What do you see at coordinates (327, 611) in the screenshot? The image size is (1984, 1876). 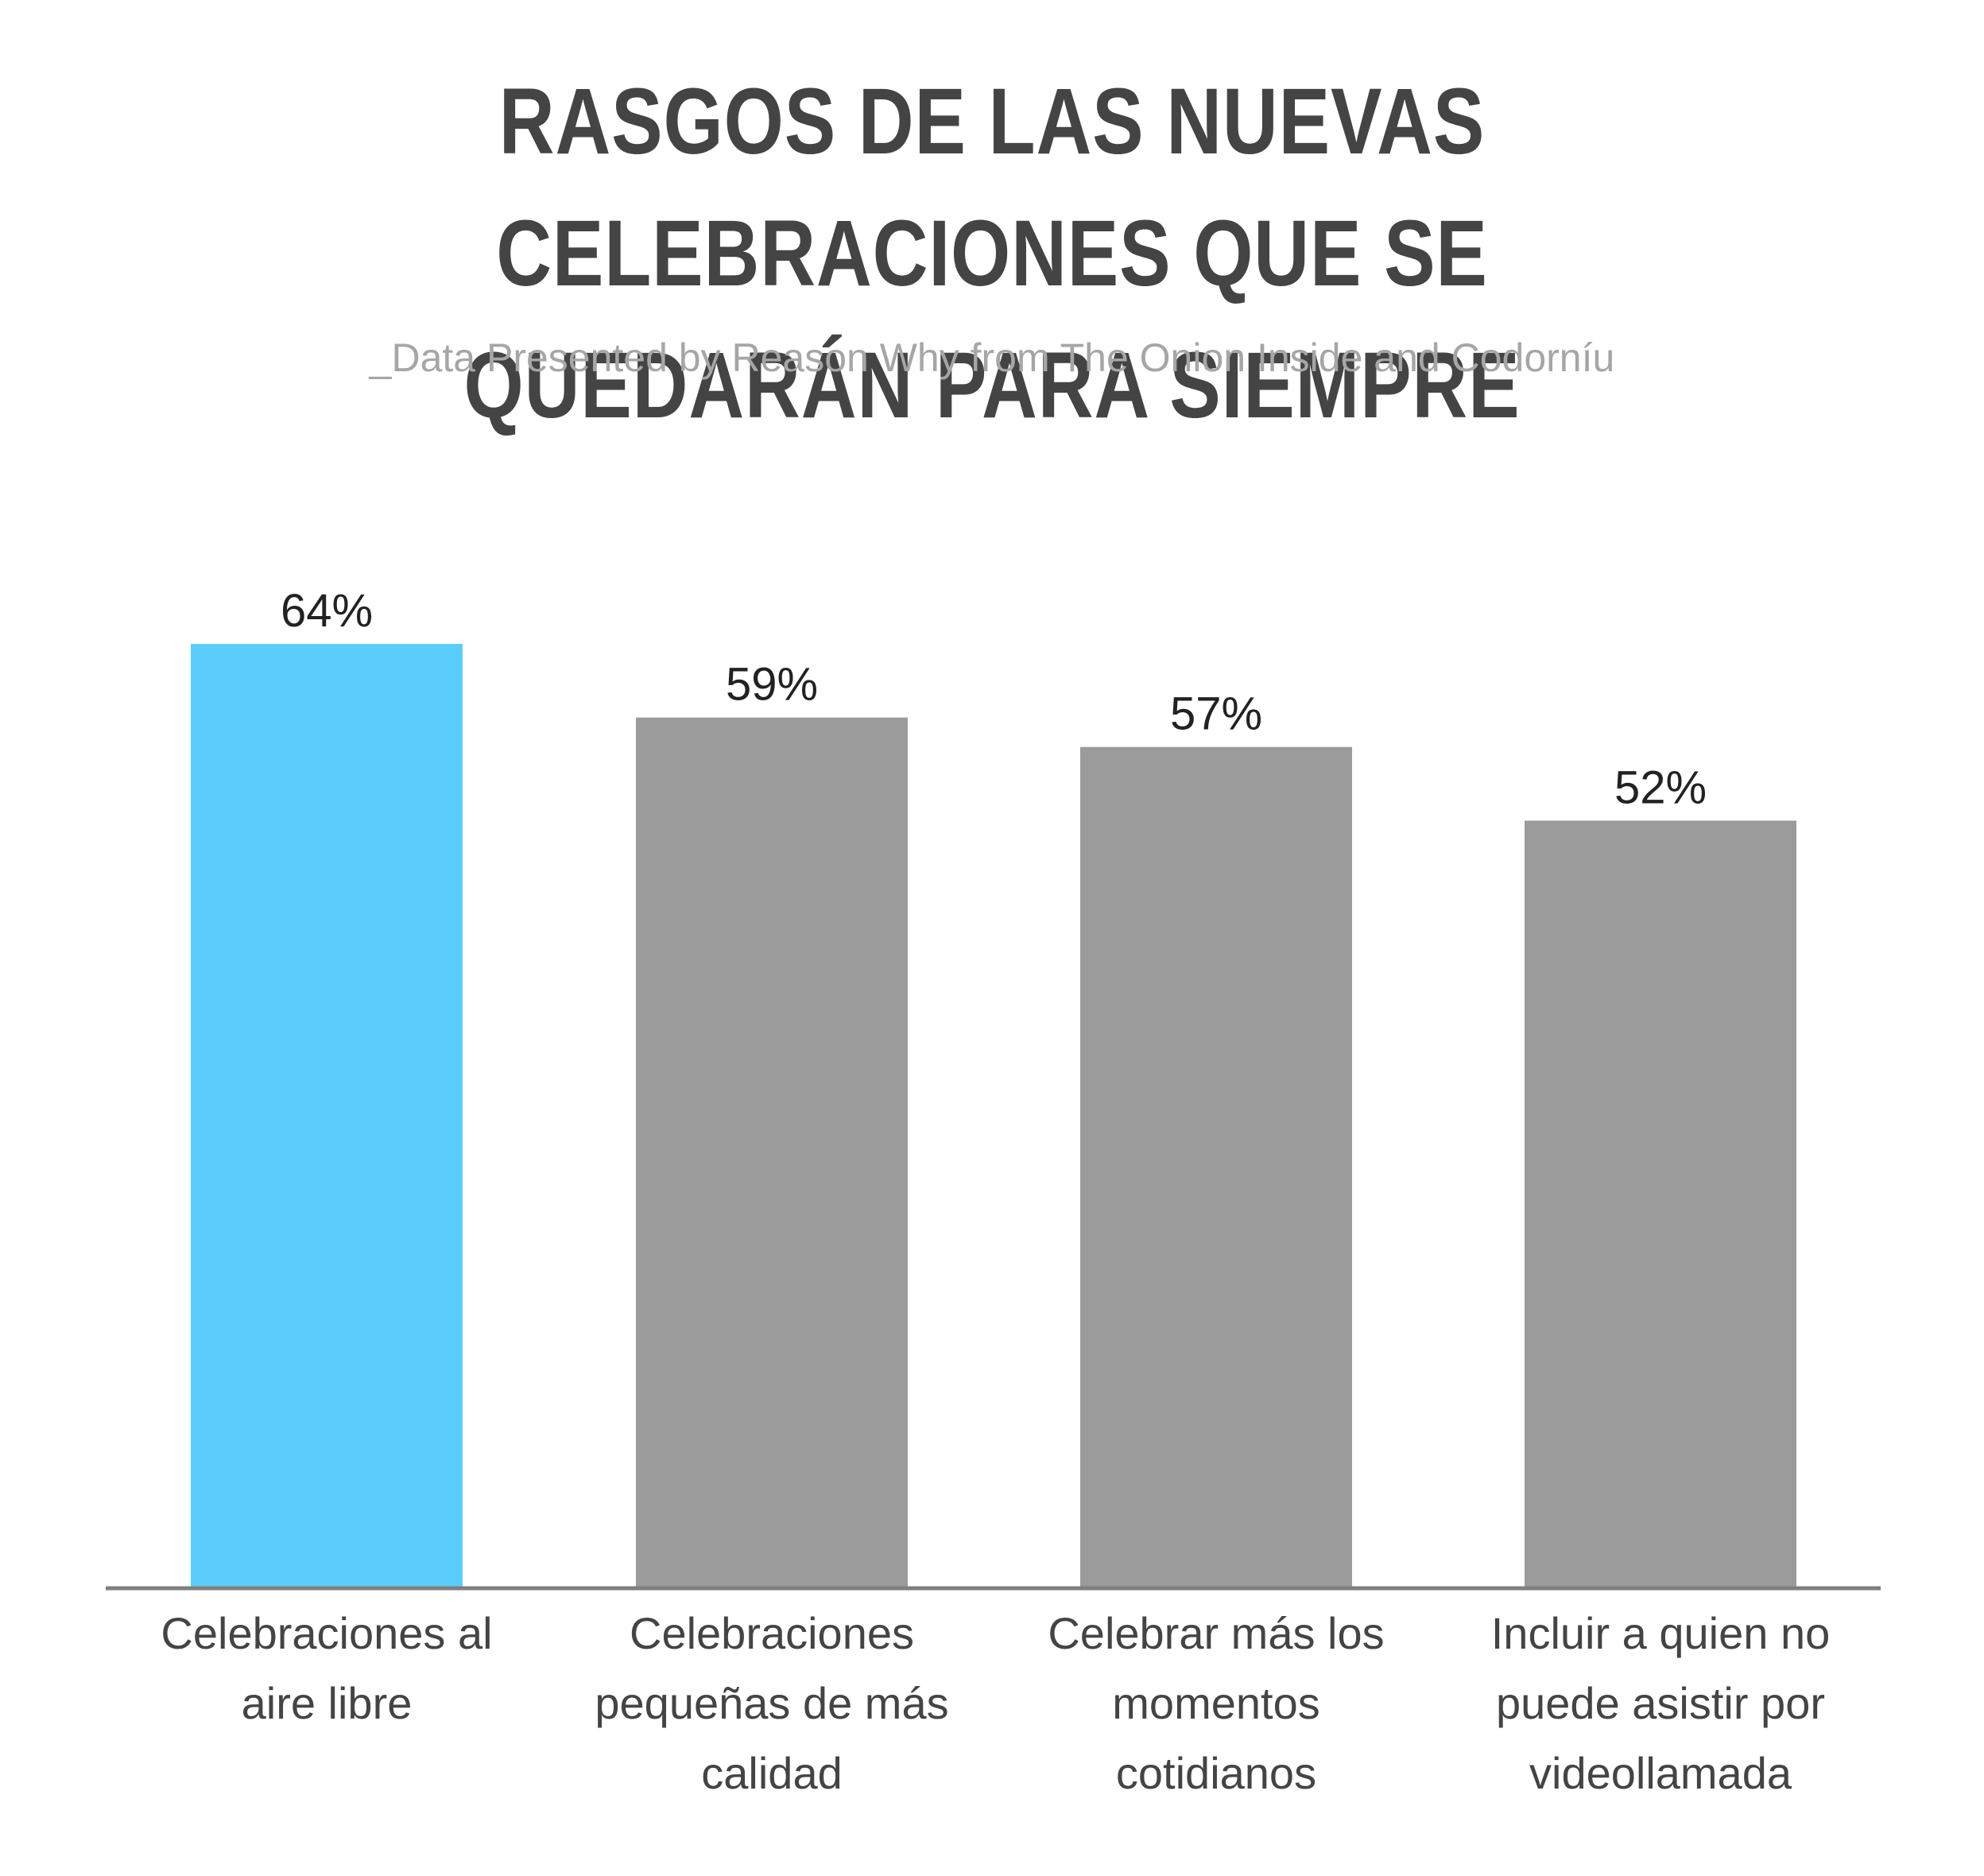 I see `bar-value-label-1: 64%` at bounding box center [327, 611].